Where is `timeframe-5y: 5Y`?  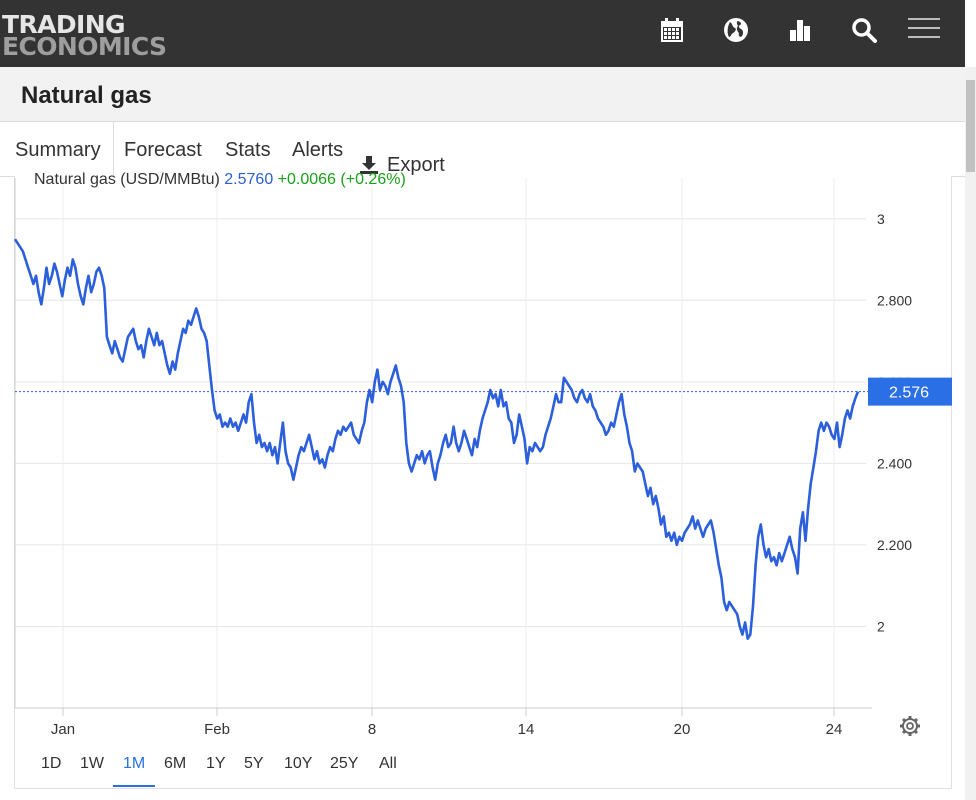 timeframe-5y: 5Y is located at coordinates (254, 763).